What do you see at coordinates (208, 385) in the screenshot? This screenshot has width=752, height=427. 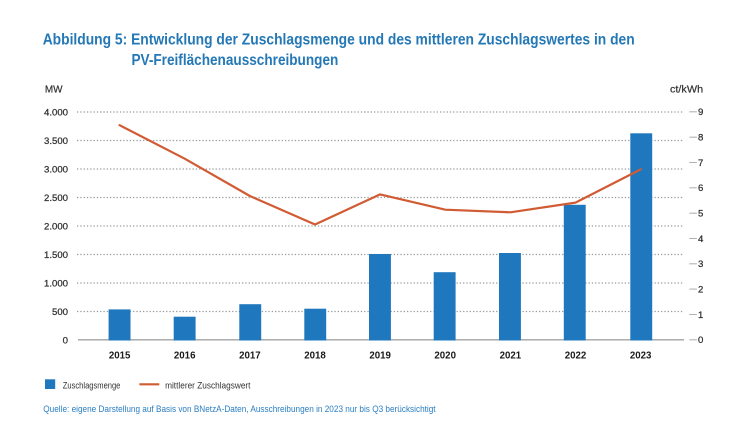 I see `svg-text: mittlerer Zuschlagswert` at bounding box center [208, 385].